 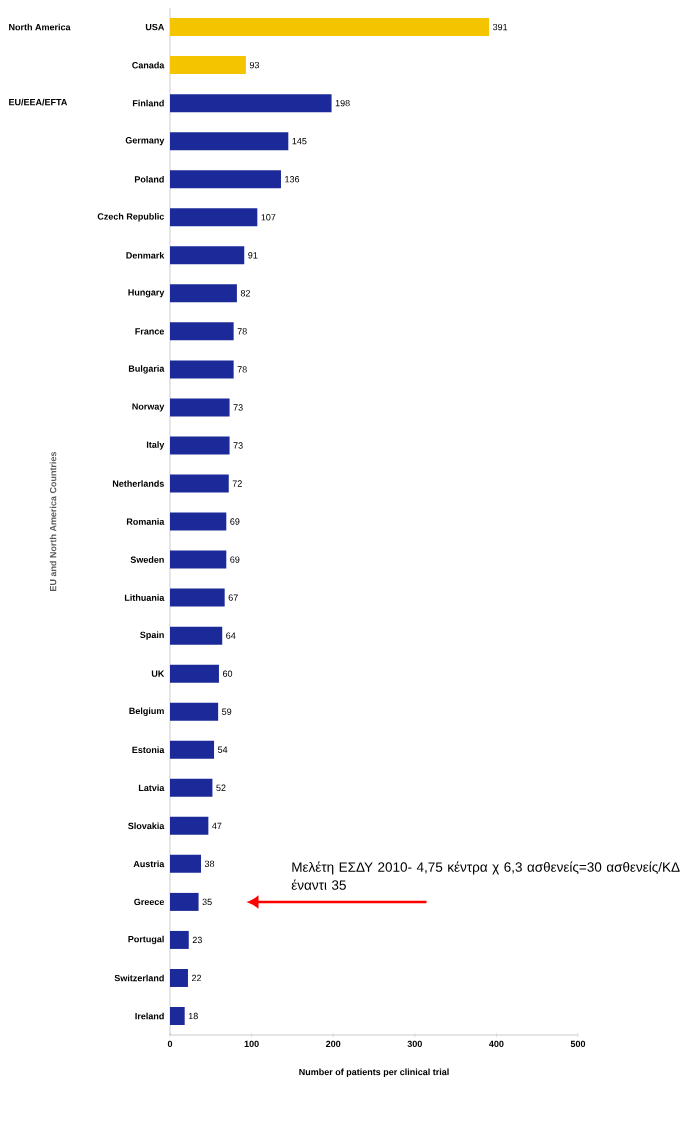 I want to click on y-tick-label: Canada, so click(x=148, y=65).